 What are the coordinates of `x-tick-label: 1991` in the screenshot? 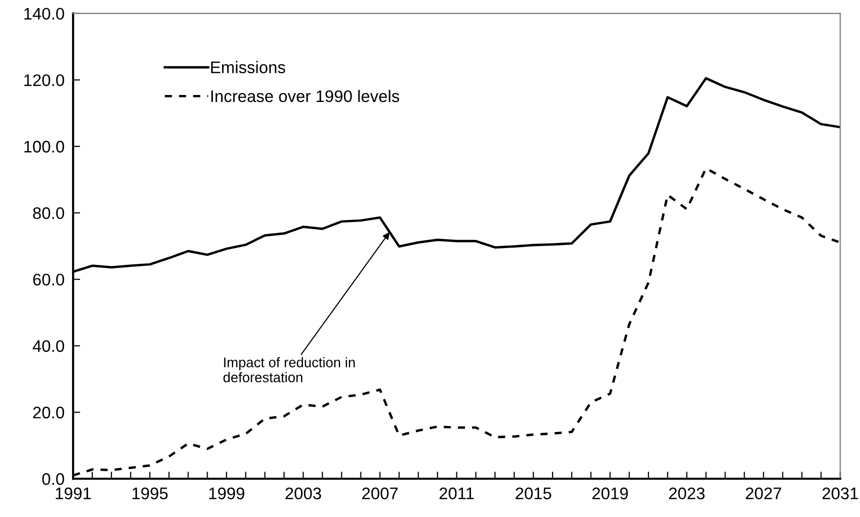 It's located at (73, 494).